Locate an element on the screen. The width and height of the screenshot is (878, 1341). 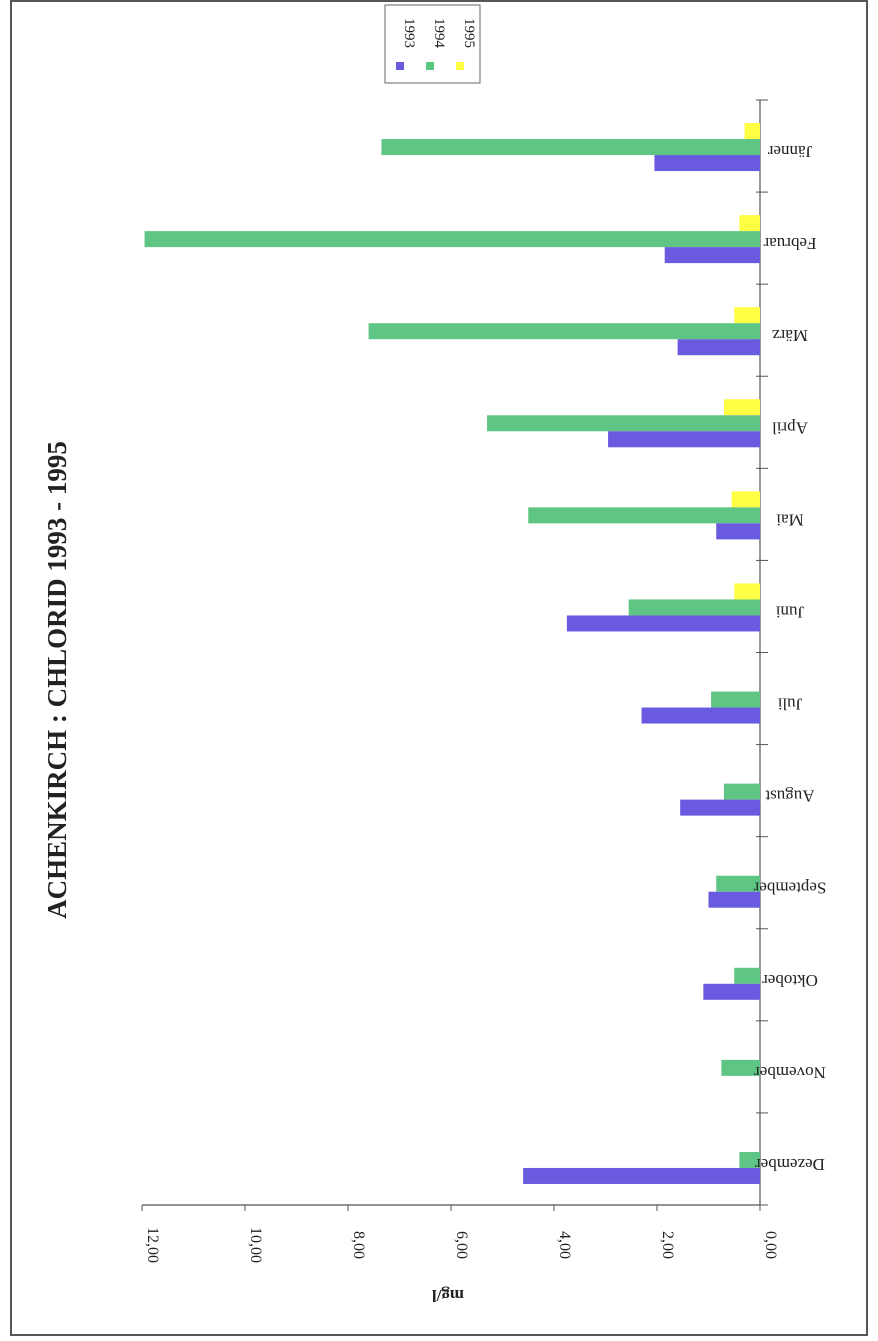
tick-labels: 0,00 2,00 4,00 6,00 8,00 10,00 12,00 is located at coordinates (461, 1245).